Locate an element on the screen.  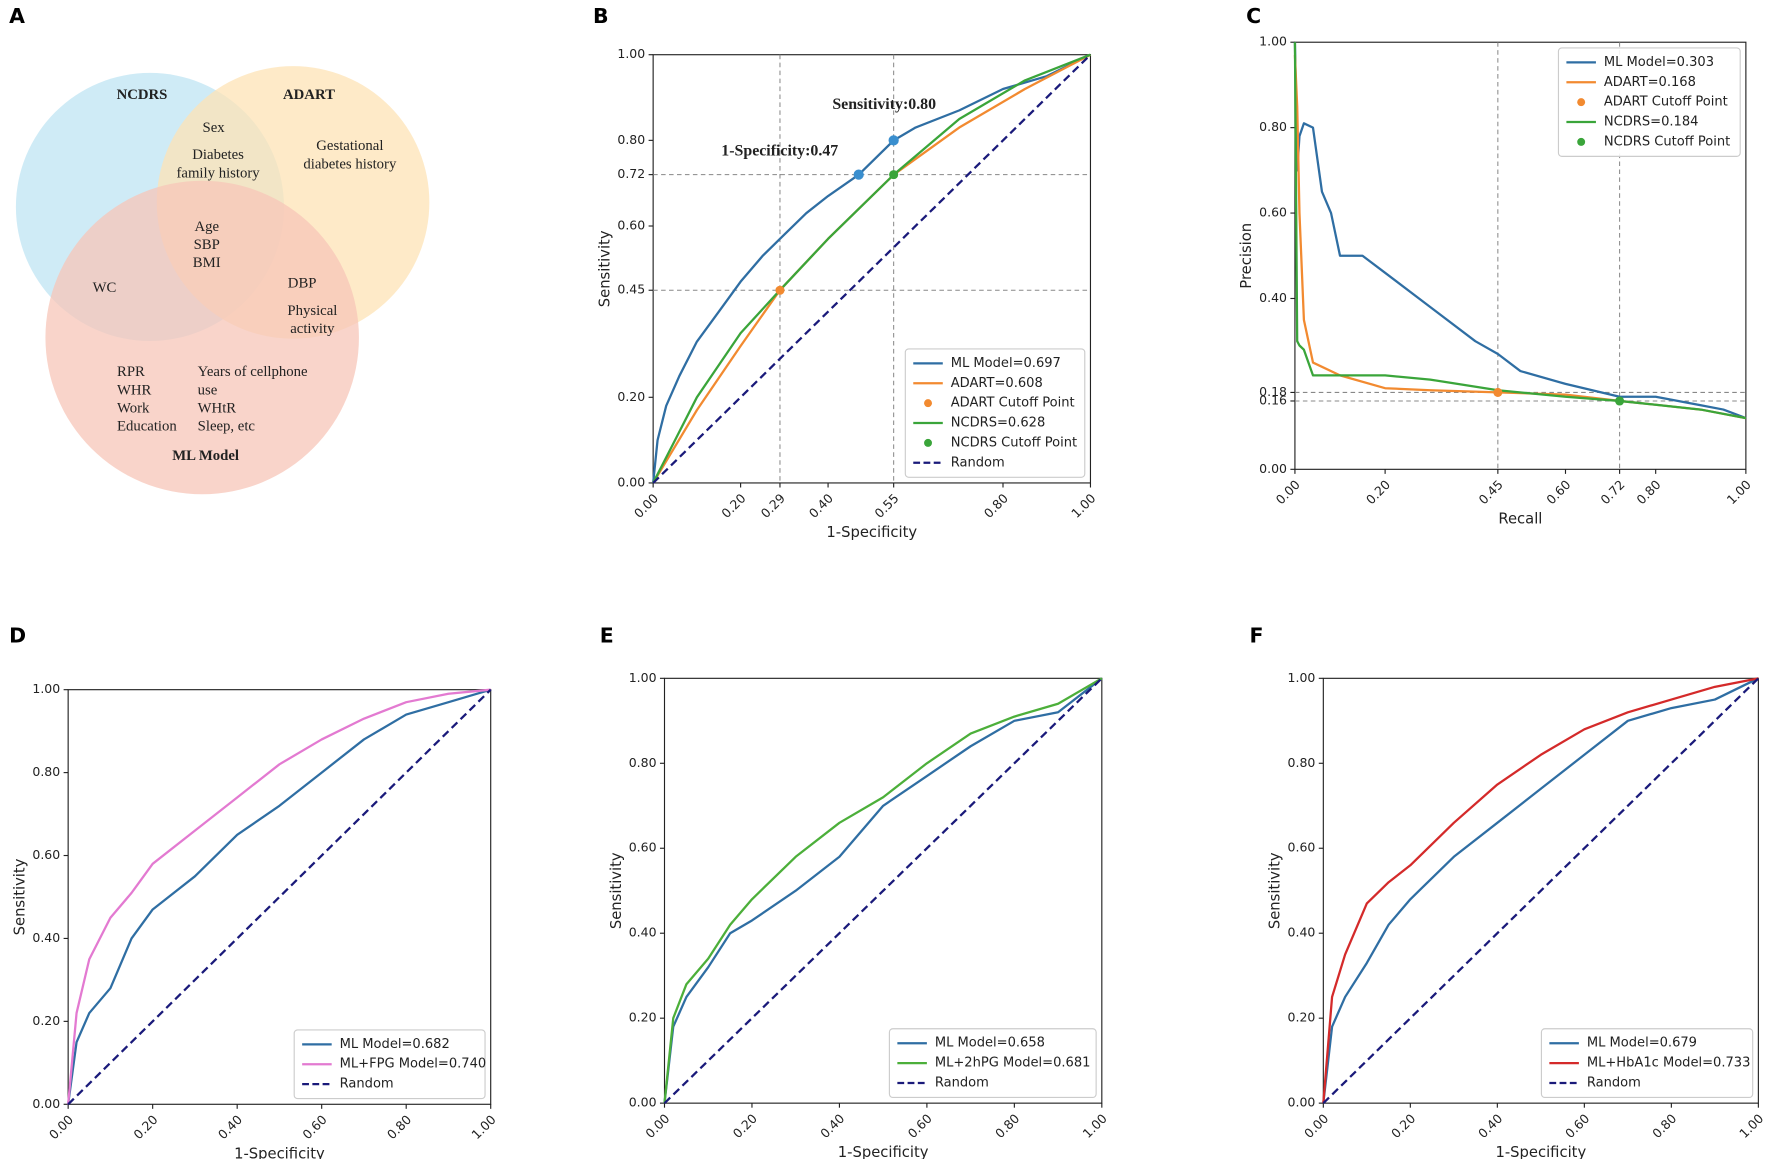
annotation-point is located at coordinates (858, 174).